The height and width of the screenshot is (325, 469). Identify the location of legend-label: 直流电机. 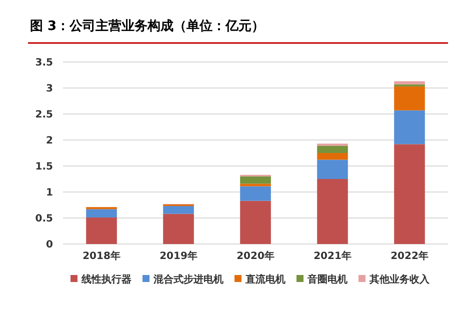
(265, 280).